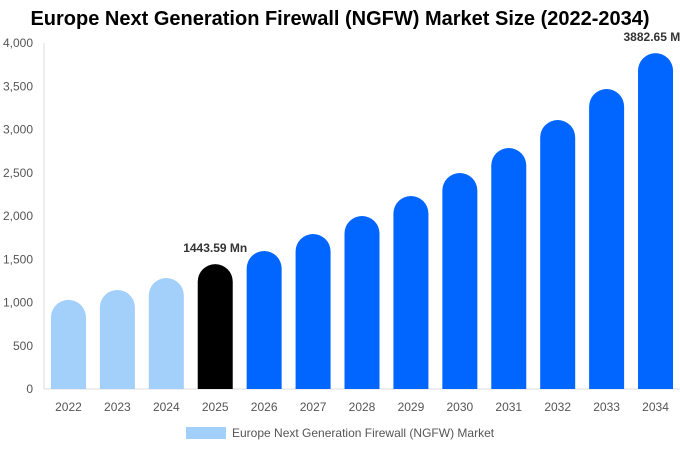 The width and height of the screenshot is (680, 450). Describe the element at coordinates (313, 407) in the screenshot. I see `x-tick-label: 2027` at that location.